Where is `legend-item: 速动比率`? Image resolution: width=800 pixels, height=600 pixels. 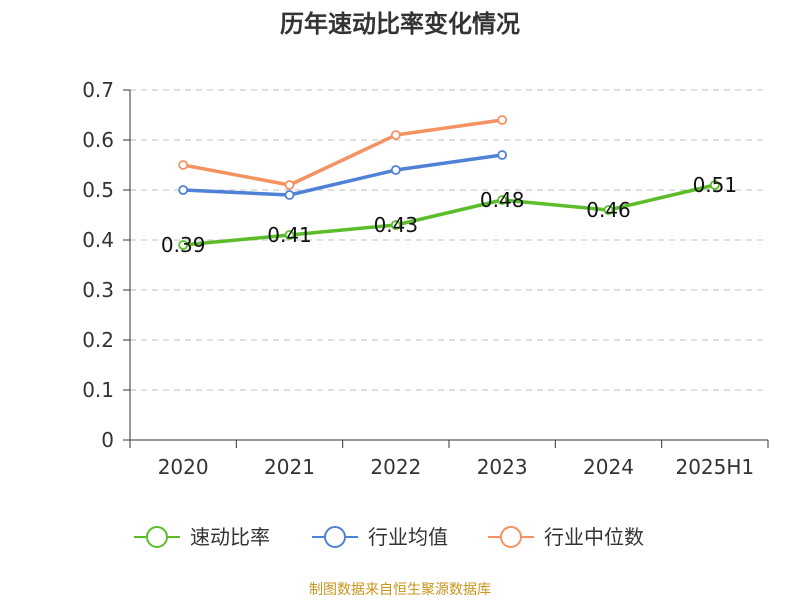
legend-item: 速动比率 is located at coordinates (202, 537).